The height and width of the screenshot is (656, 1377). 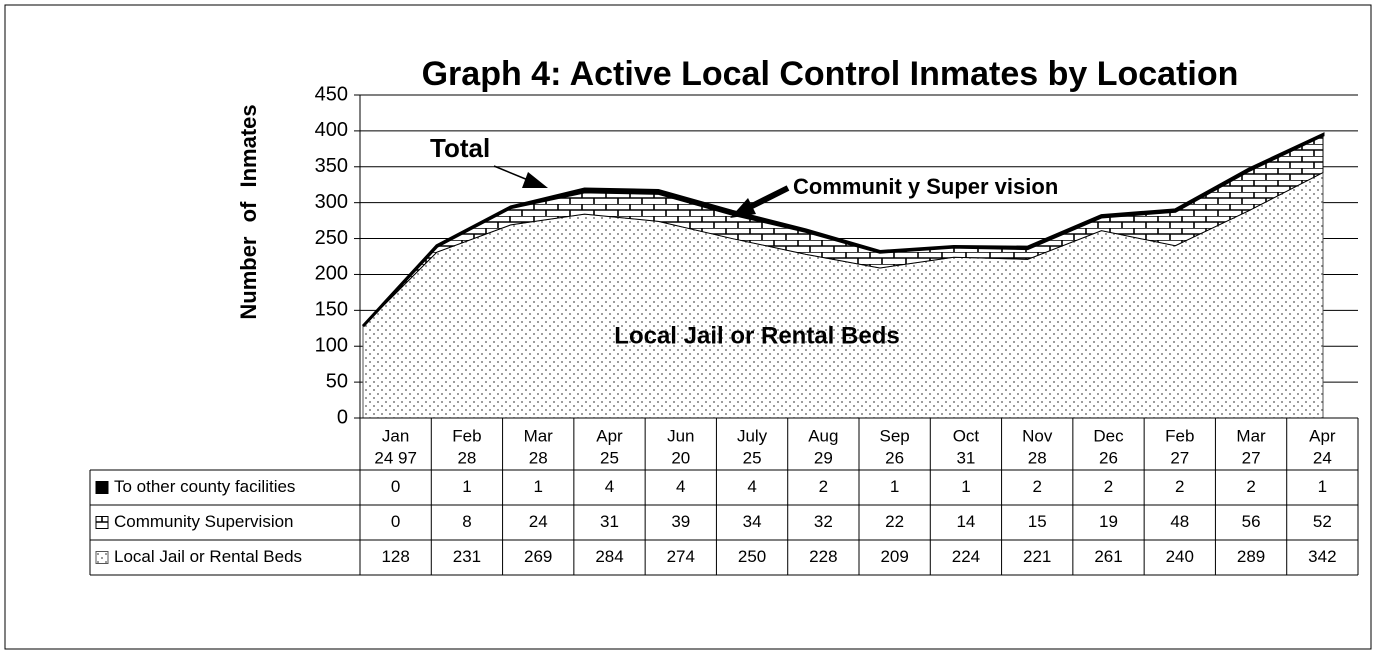 What do you see at coordinates (204, 486) in the screenshot?
I see `legend-label: To other county facilities` at bounding box center [204, 486].